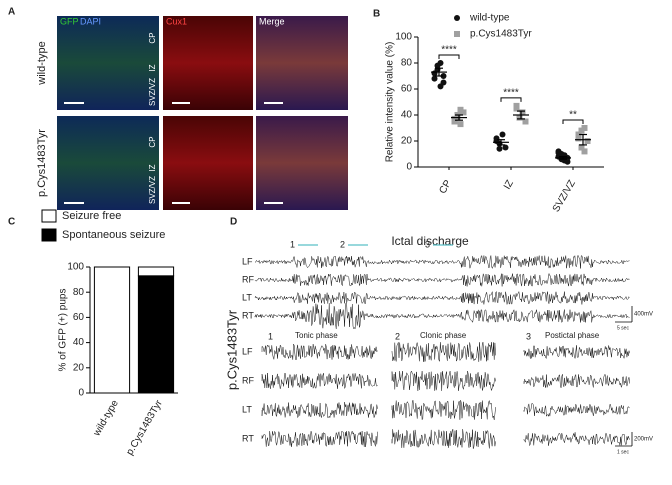  Describe the element at coordinates (152, 190) in the screenshot. I see `layer-label: SVZ/VZ` at that location.